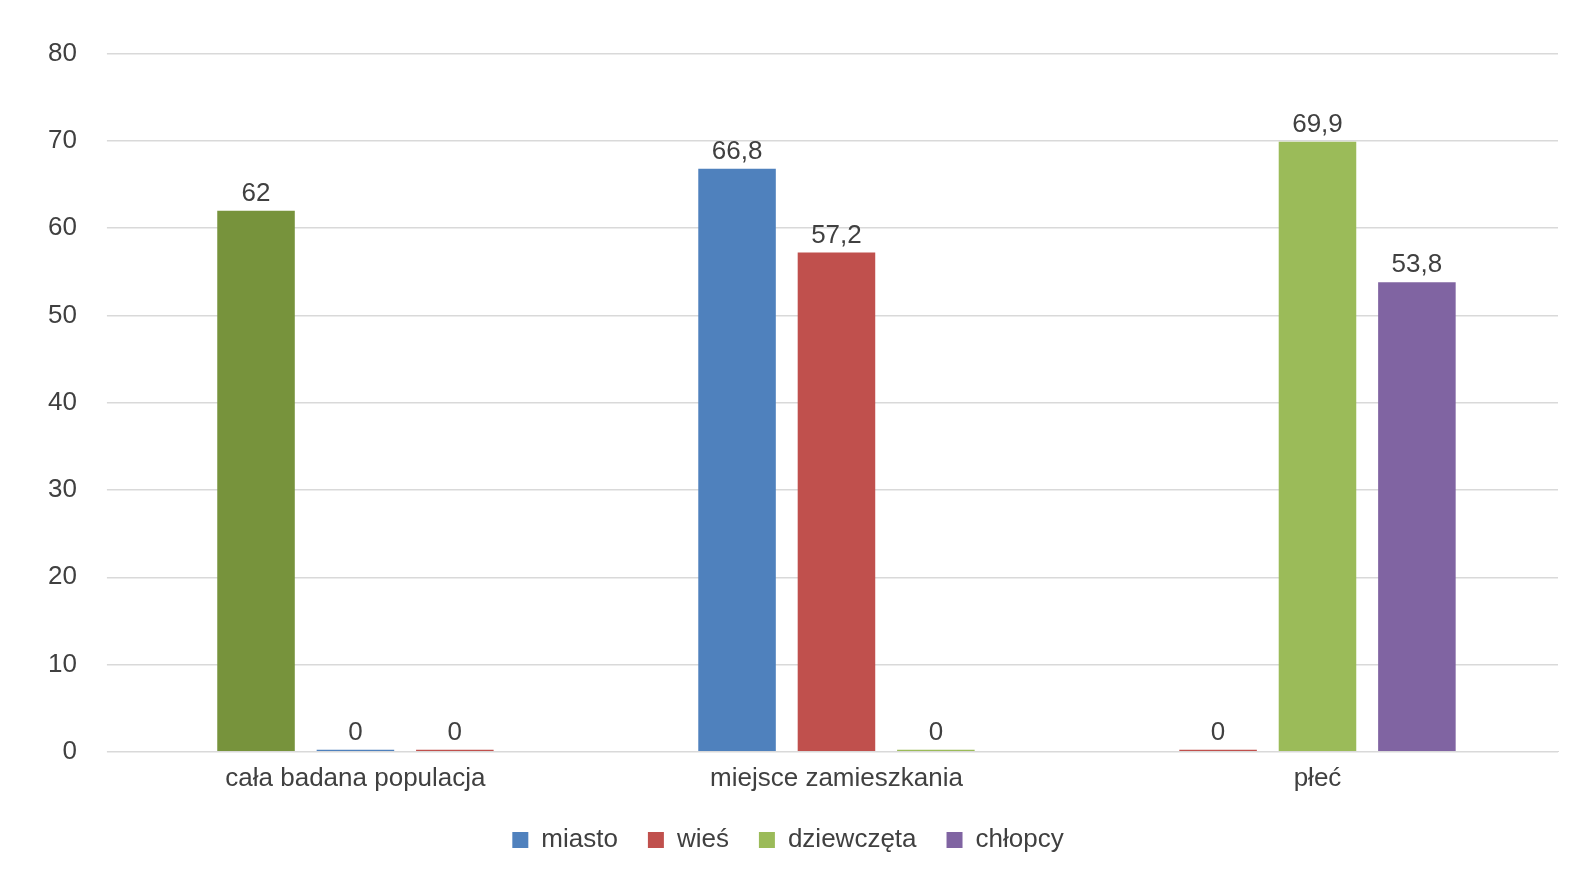 Image resolution: width=1593 pixels, height=885 pixels. I want to click on y-tick-label: 50, so click(62, 313).